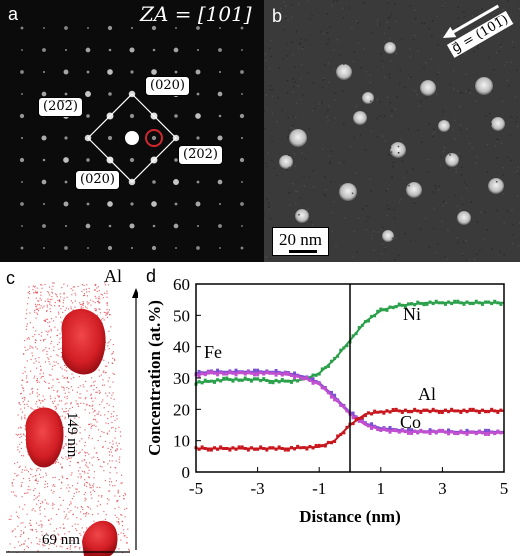 This screenshot has width=520, height=556. I want to click on data-point-fe, so click(276, 370).